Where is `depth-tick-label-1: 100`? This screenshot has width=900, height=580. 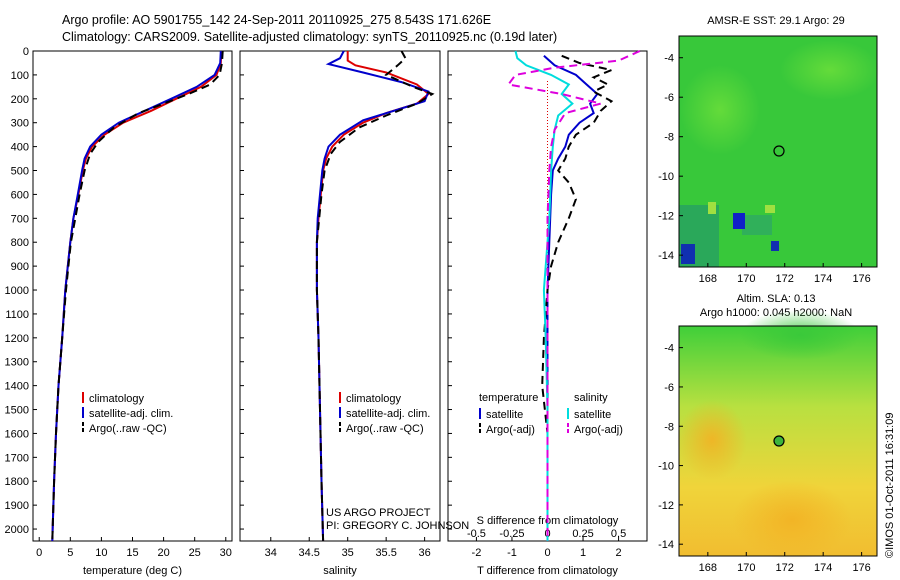 depth-tick-label-1: 100 is located at coordinates (20, 76).